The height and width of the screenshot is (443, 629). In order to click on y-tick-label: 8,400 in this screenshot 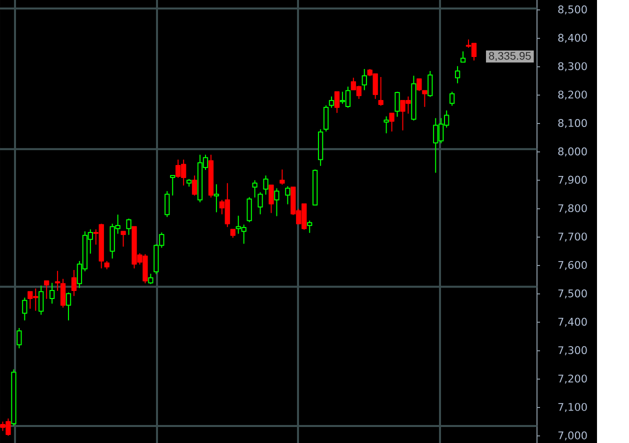, I will do `click(572, 38)`.